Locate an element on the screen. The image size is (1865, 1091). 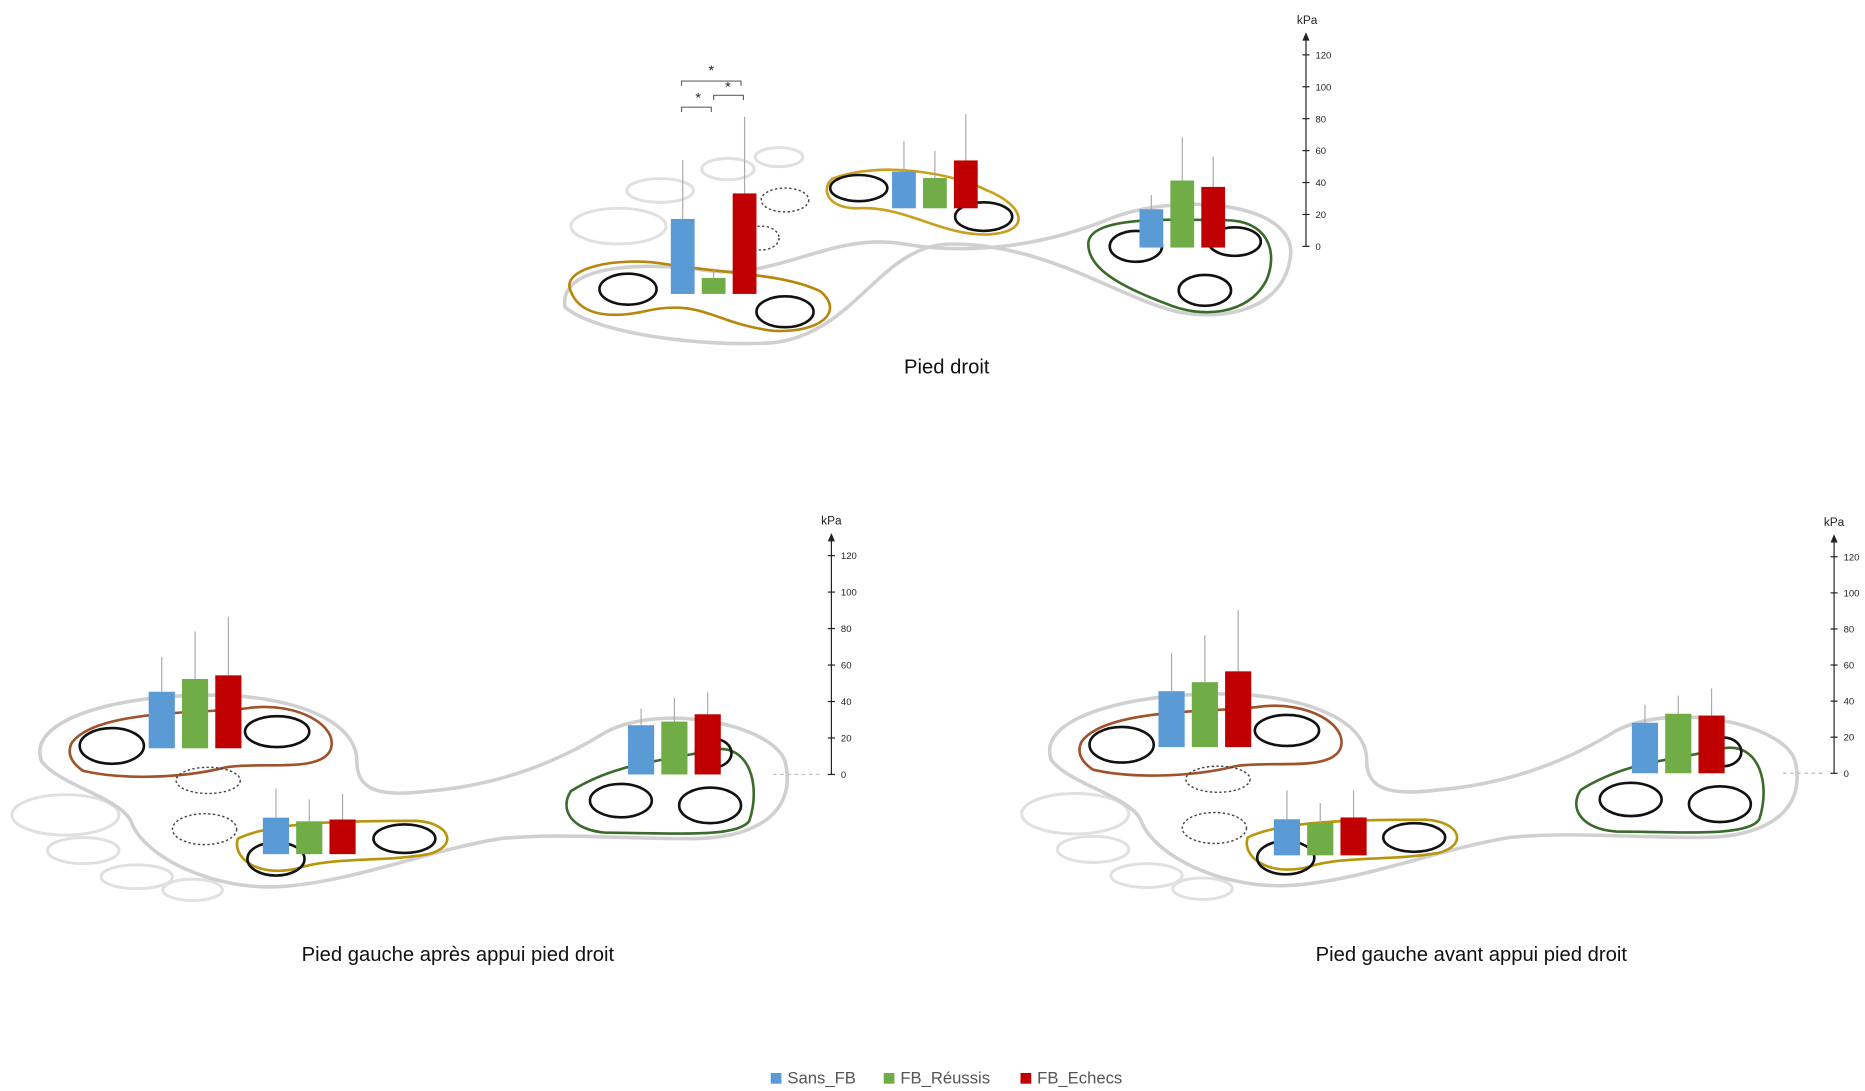
legend-label: FB_Echecs is located at coordinates (1079, 1078).